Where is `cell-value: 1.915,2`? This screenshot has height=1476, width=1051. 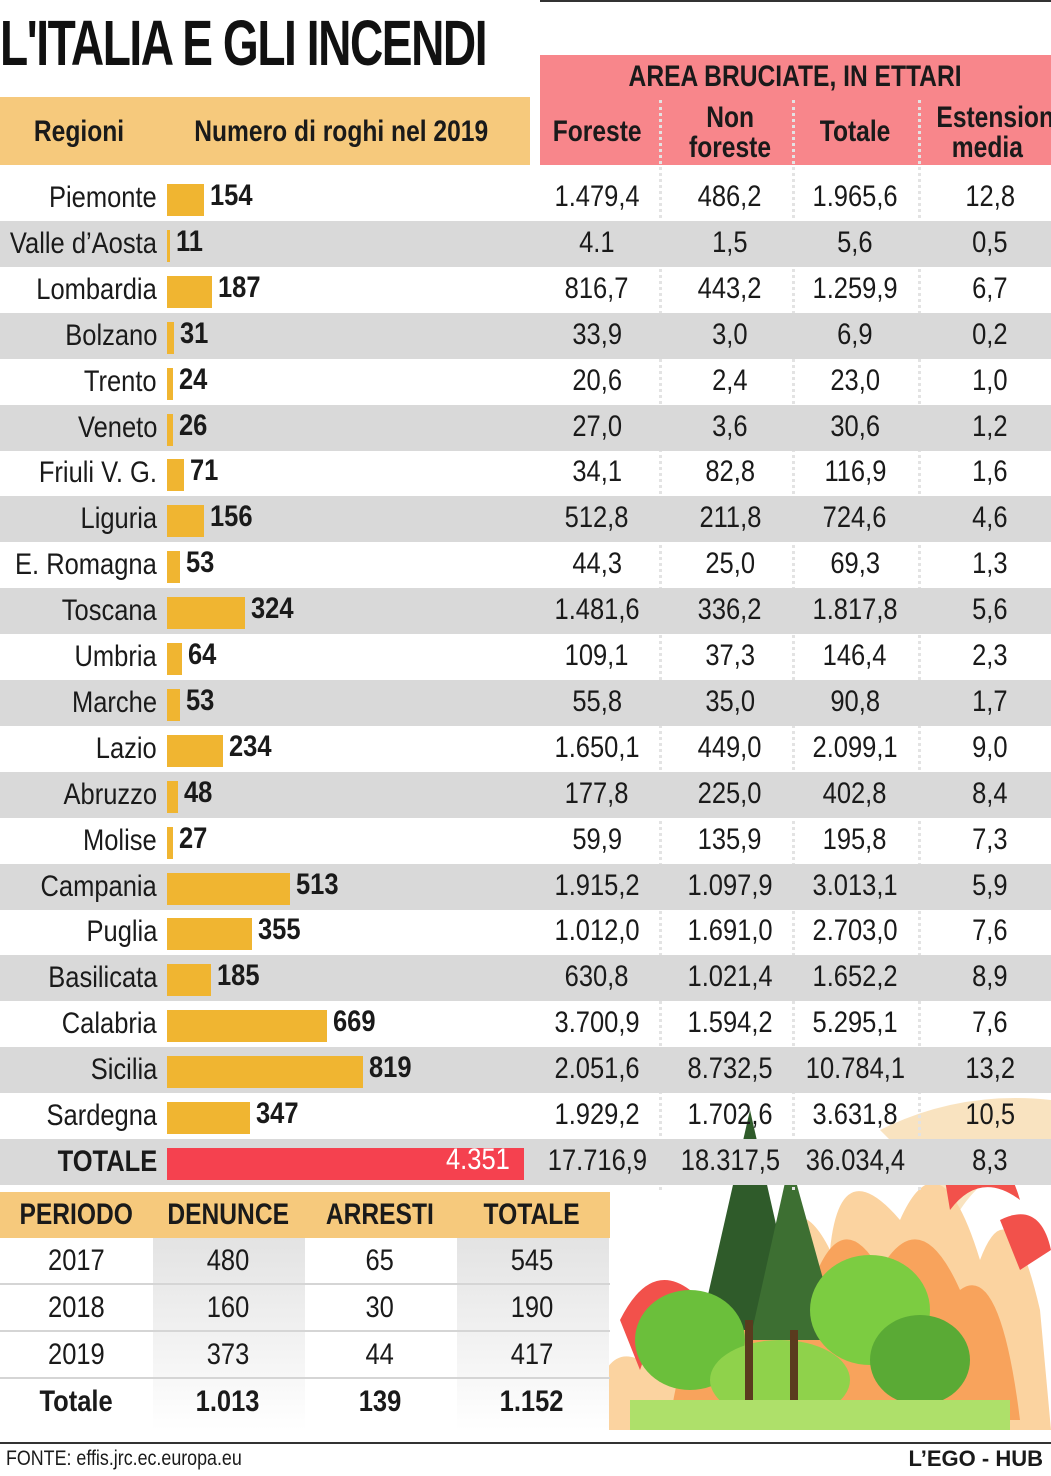 cell-value: 1.915,2 is located at coordinates (597, 885).